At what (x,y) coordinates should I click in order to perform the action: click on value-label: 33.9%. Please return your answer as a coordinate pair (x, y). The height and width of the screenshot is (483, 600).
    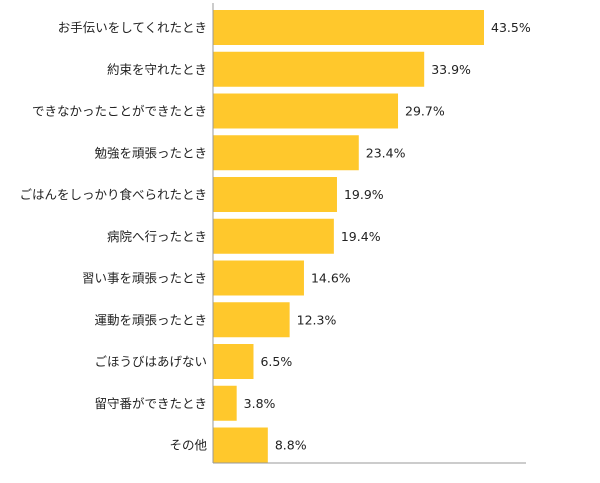
    Looking at the image, I should click on (451, 69).